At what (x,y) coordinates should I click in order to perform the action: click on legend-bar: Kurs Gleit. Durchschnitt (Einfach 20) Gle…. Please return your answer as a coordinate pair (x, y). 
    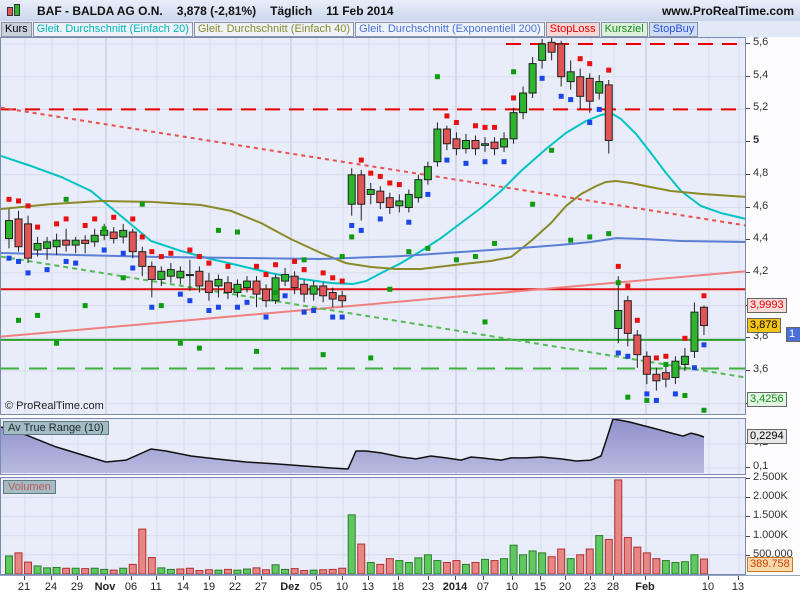
    Looking at the image, I should click on (400, 29).